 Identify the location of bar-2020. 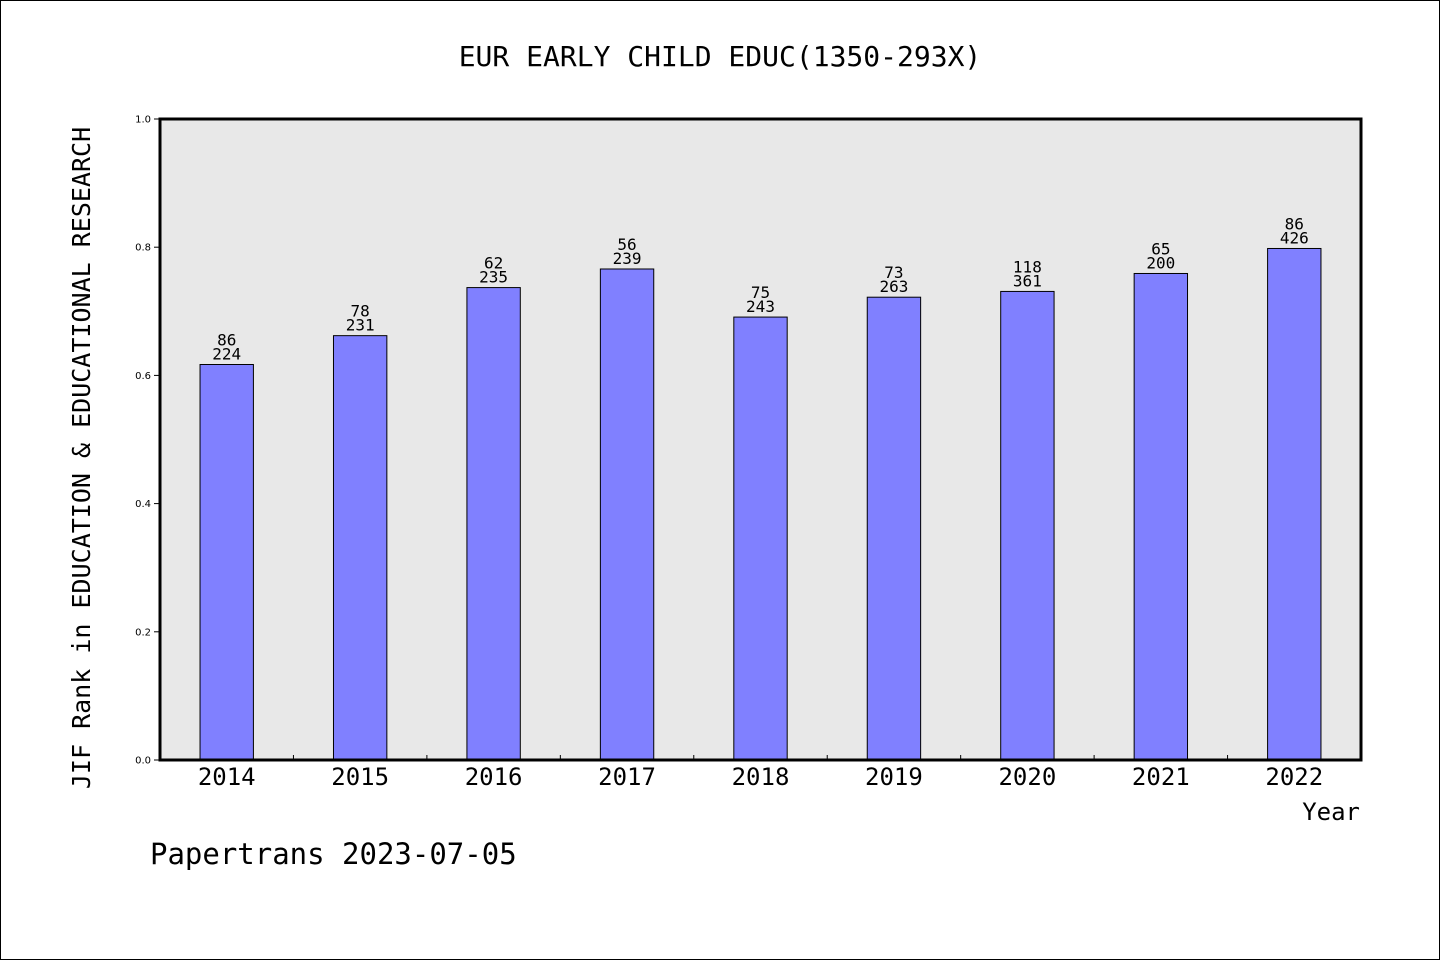
(1027, 525).